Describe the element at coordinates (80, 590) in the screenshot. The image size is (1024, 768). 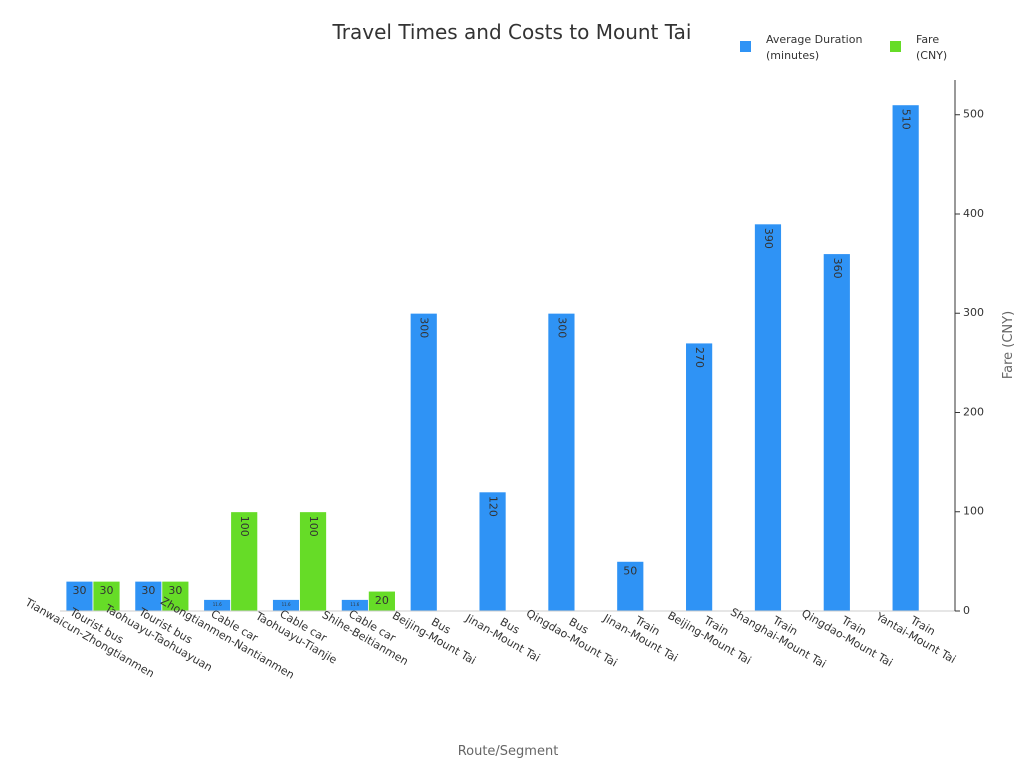
I see `bar-label-duration-0: 30` at that location.